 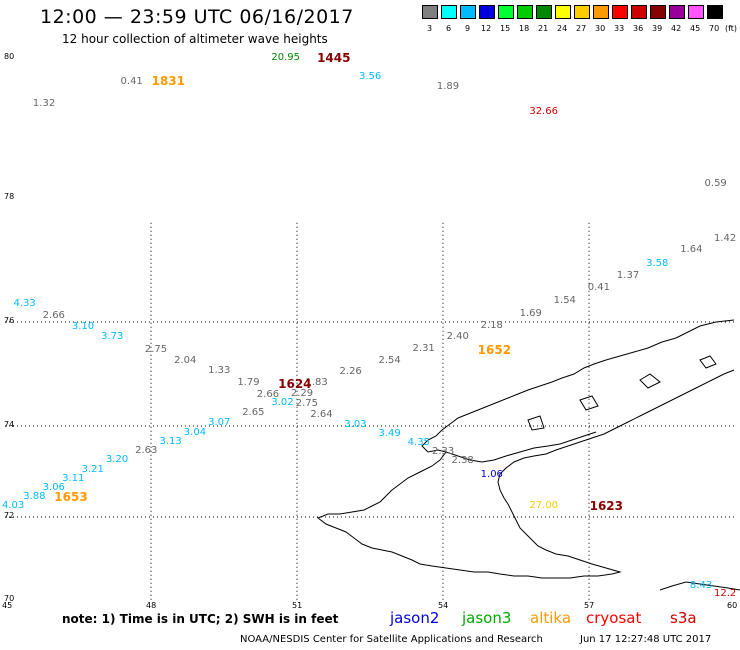 I want to click on wave-height-label: 1.89, so click(x=448, y=87).